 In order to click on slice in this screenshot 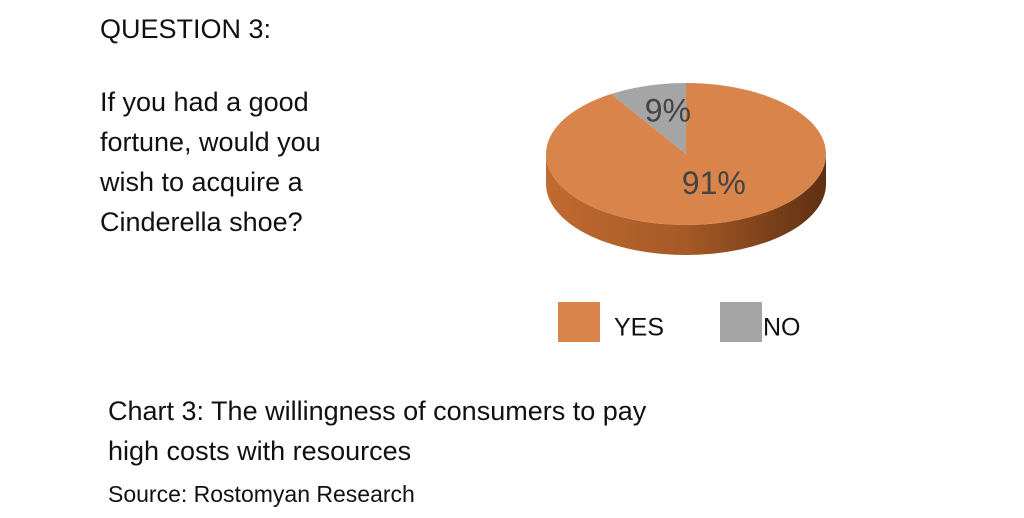, I will do `click(648, 118)`.